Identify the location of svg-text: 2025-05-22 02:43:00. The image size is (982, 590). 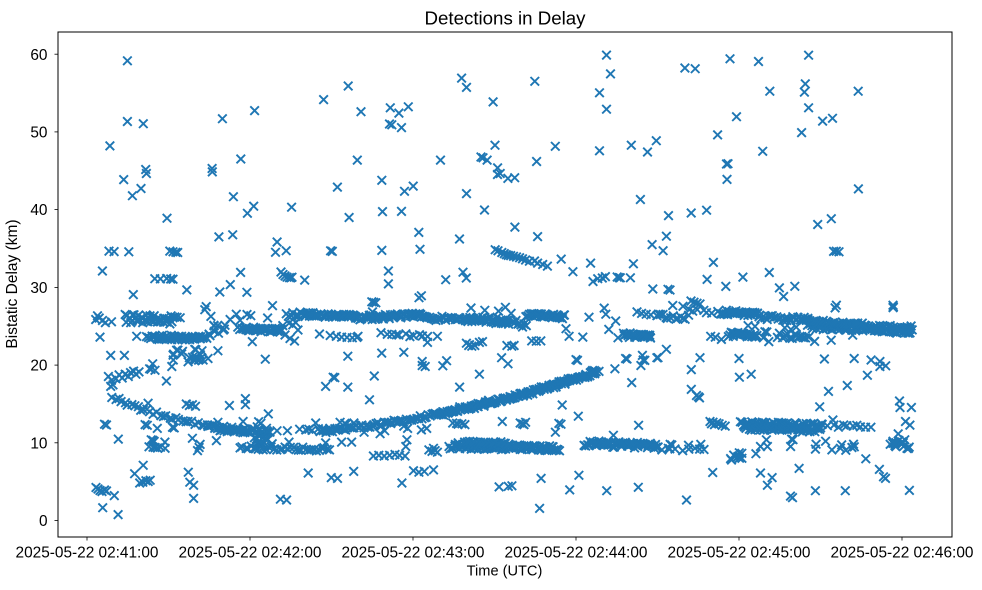
(413, 552).